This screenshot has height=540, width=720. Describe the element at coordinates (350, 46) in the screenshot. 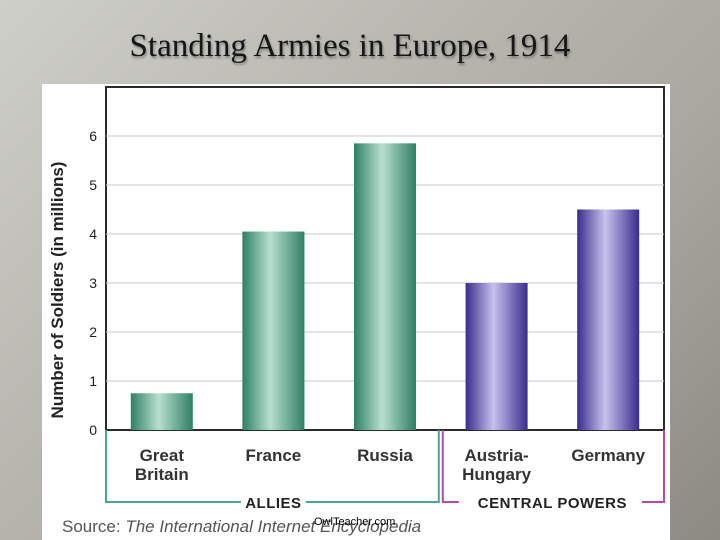

I see `slide-title: Standing Armies in Europe, 1914` at that location.